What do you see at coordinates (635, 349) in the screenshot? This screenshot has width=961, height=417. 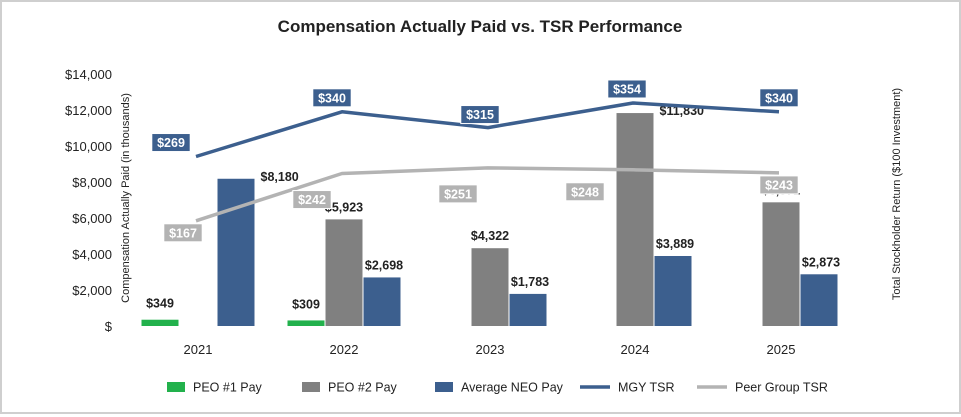 I see `x-tick-label: 2024` at bounding box center [635, 349].